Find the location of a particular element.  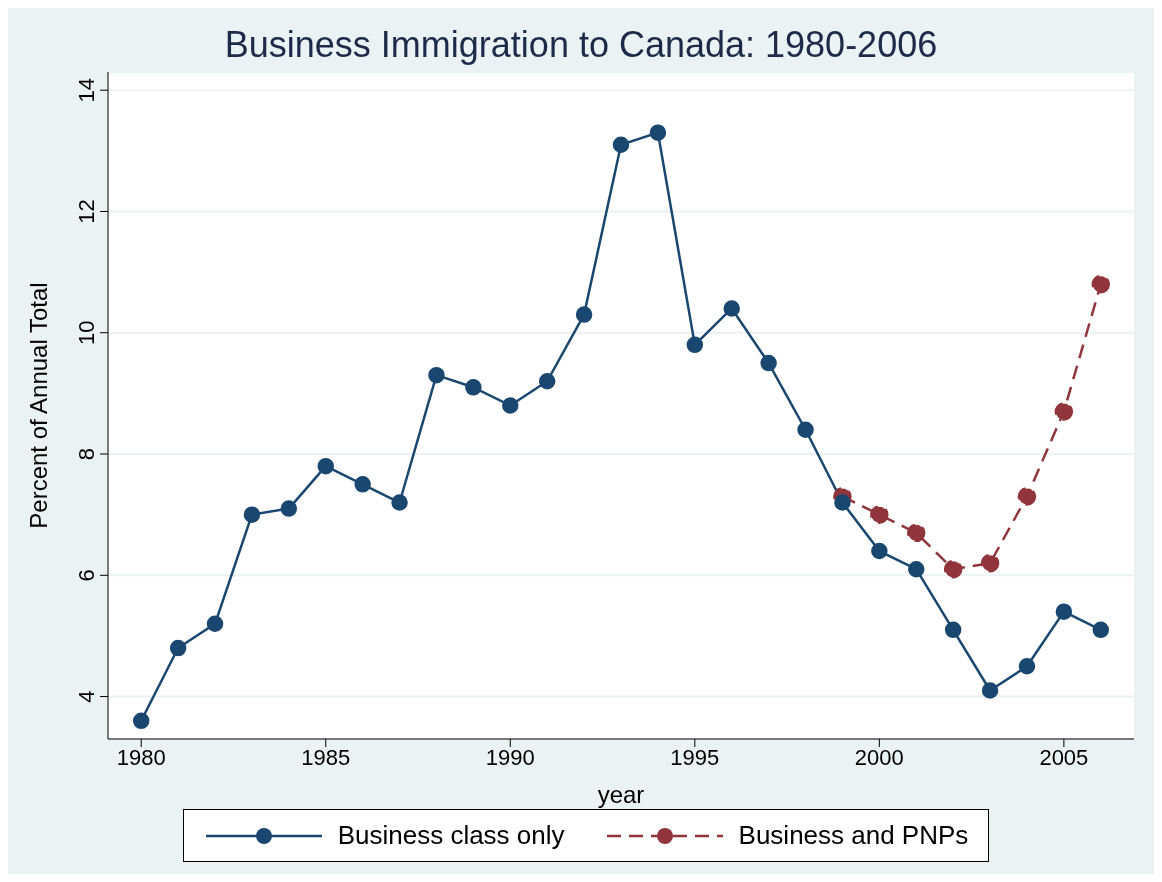

legend-label: Business and PNPs is located at coordinates (853, 835).